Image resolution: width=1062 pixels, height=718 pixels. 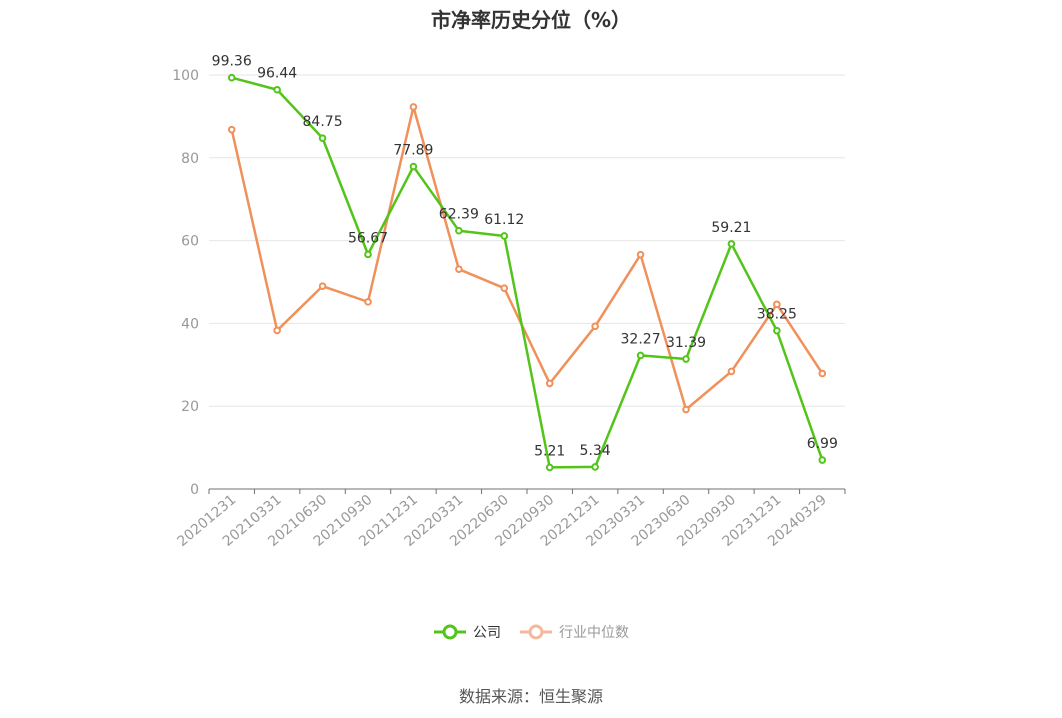 What do you see at coordinates (641, 339) in the screenshot?
I see `company-data-label: 32.27` at bounding box center [641, 339].